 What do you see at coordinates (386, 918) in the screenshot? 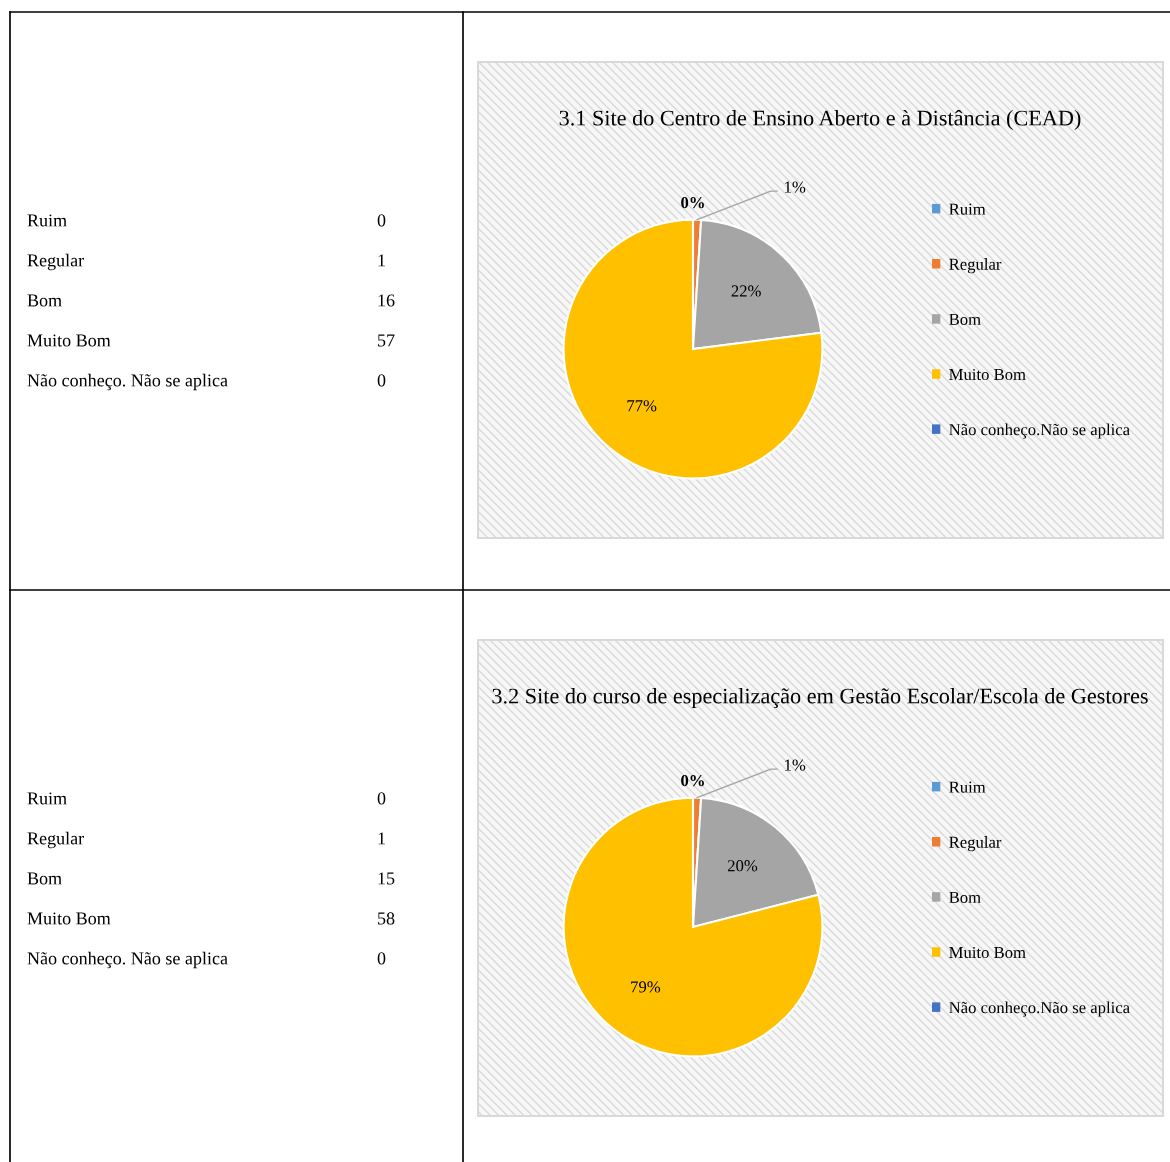
I see `text: 58` at bounding box center [386, 918].